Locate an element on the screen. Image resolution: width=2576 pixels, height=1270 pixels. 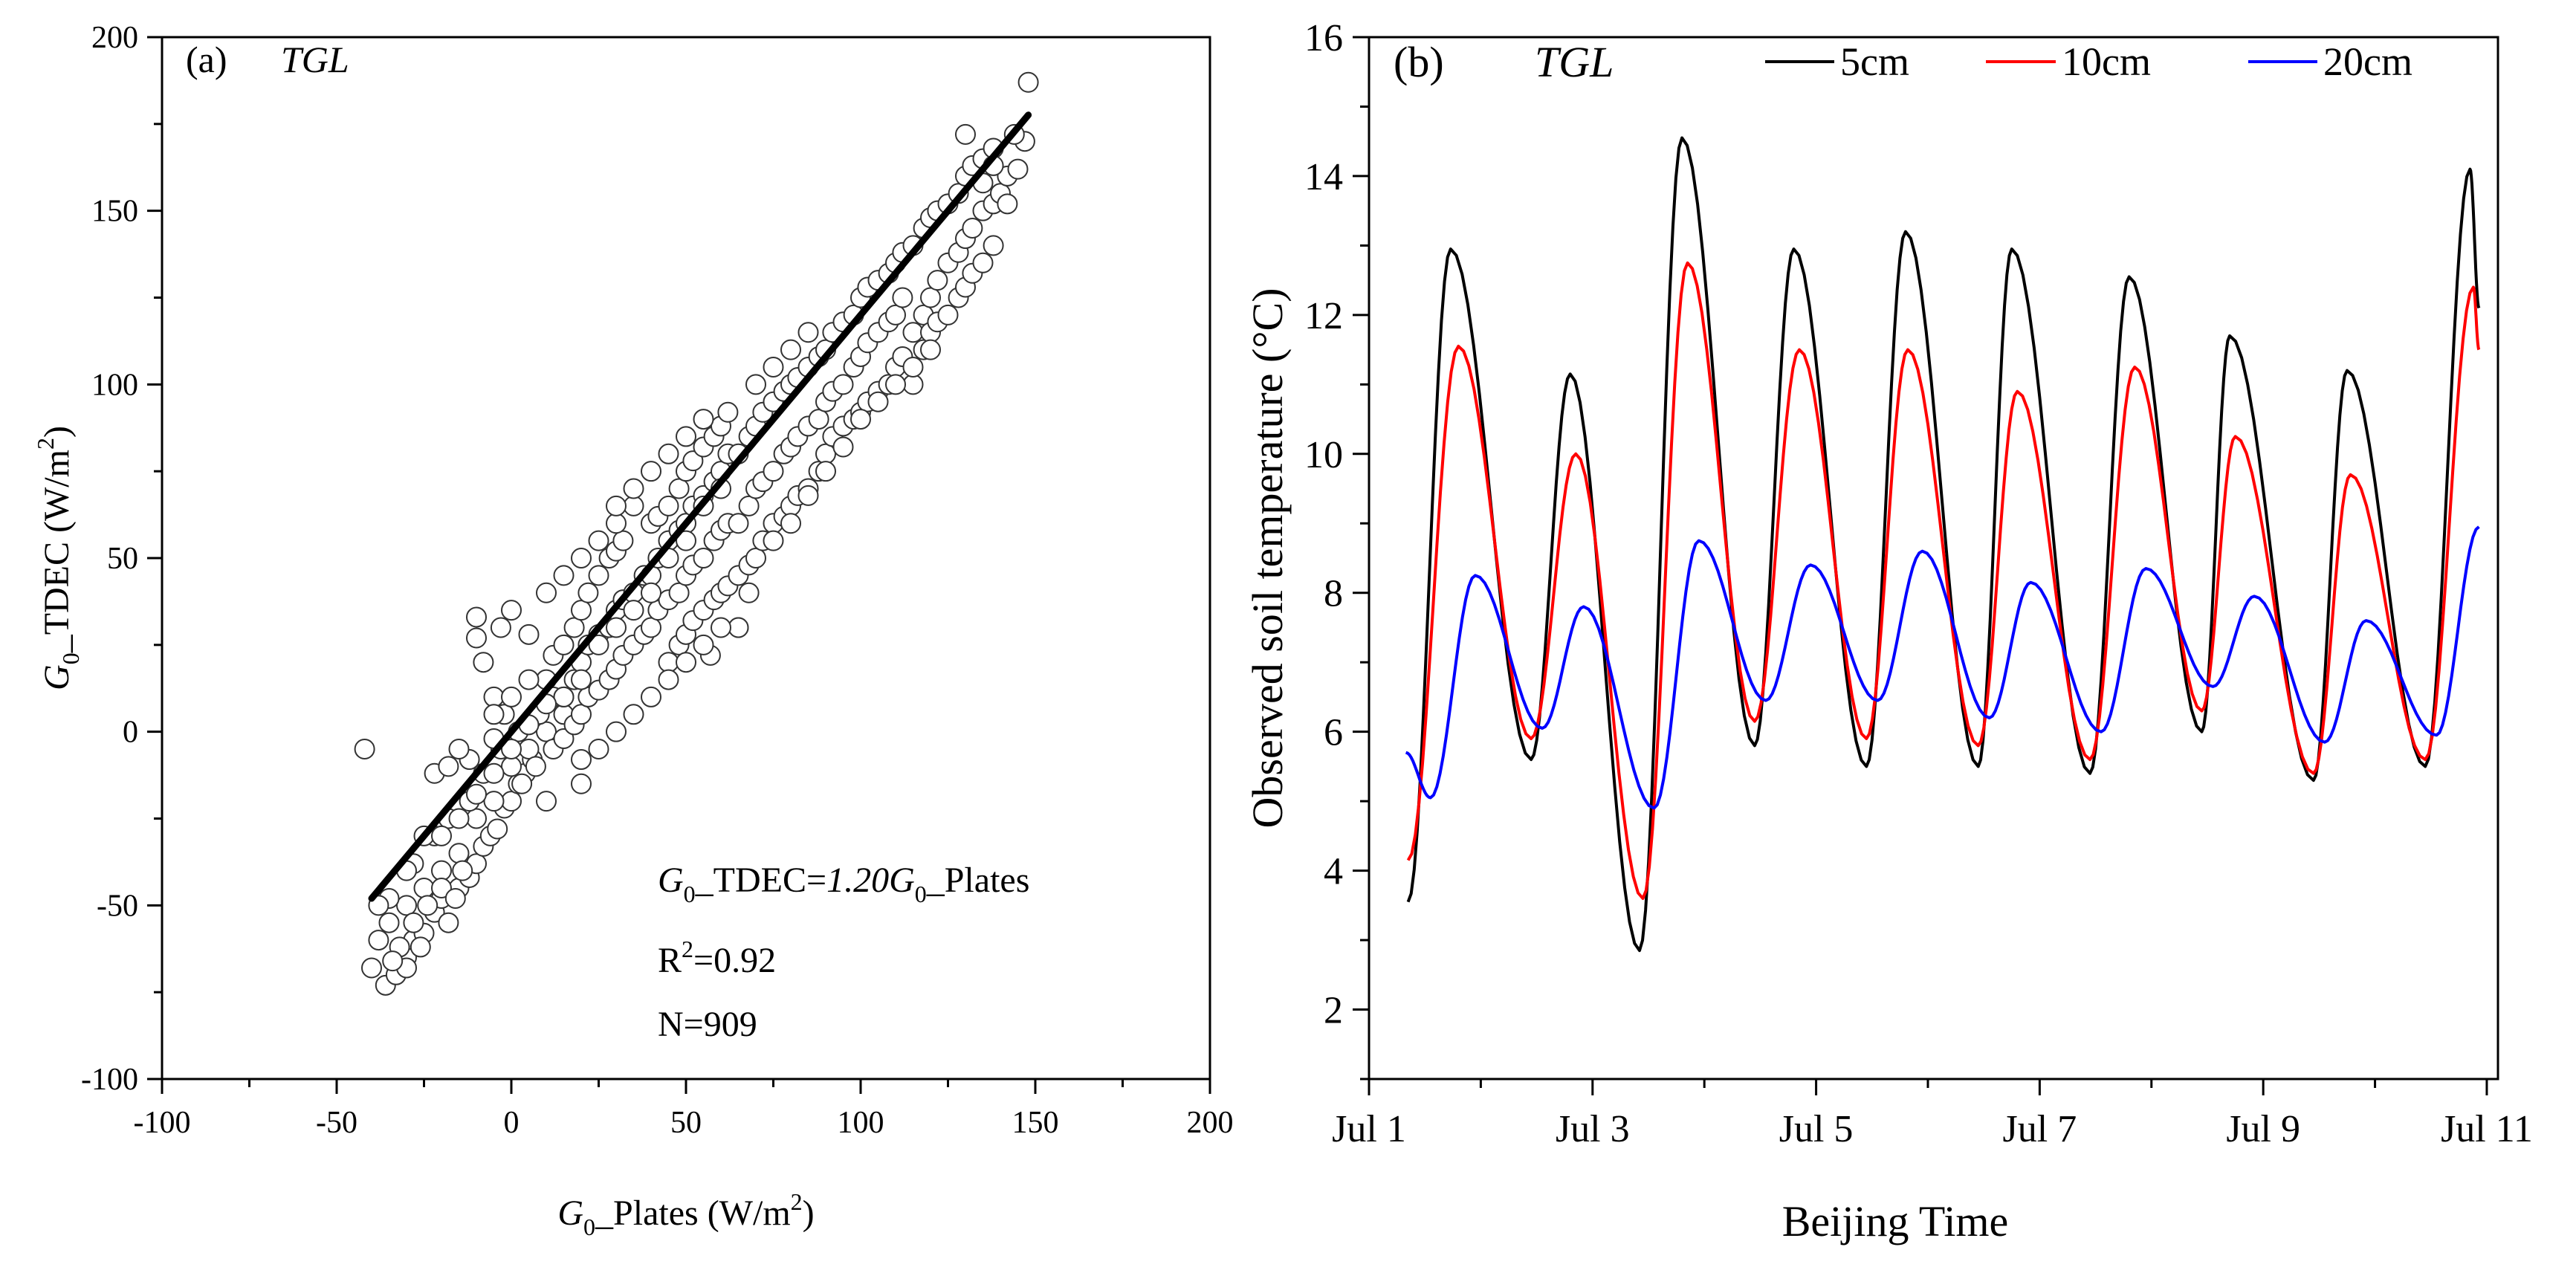
r2-prefix: R is located at coordinates (670, 960).